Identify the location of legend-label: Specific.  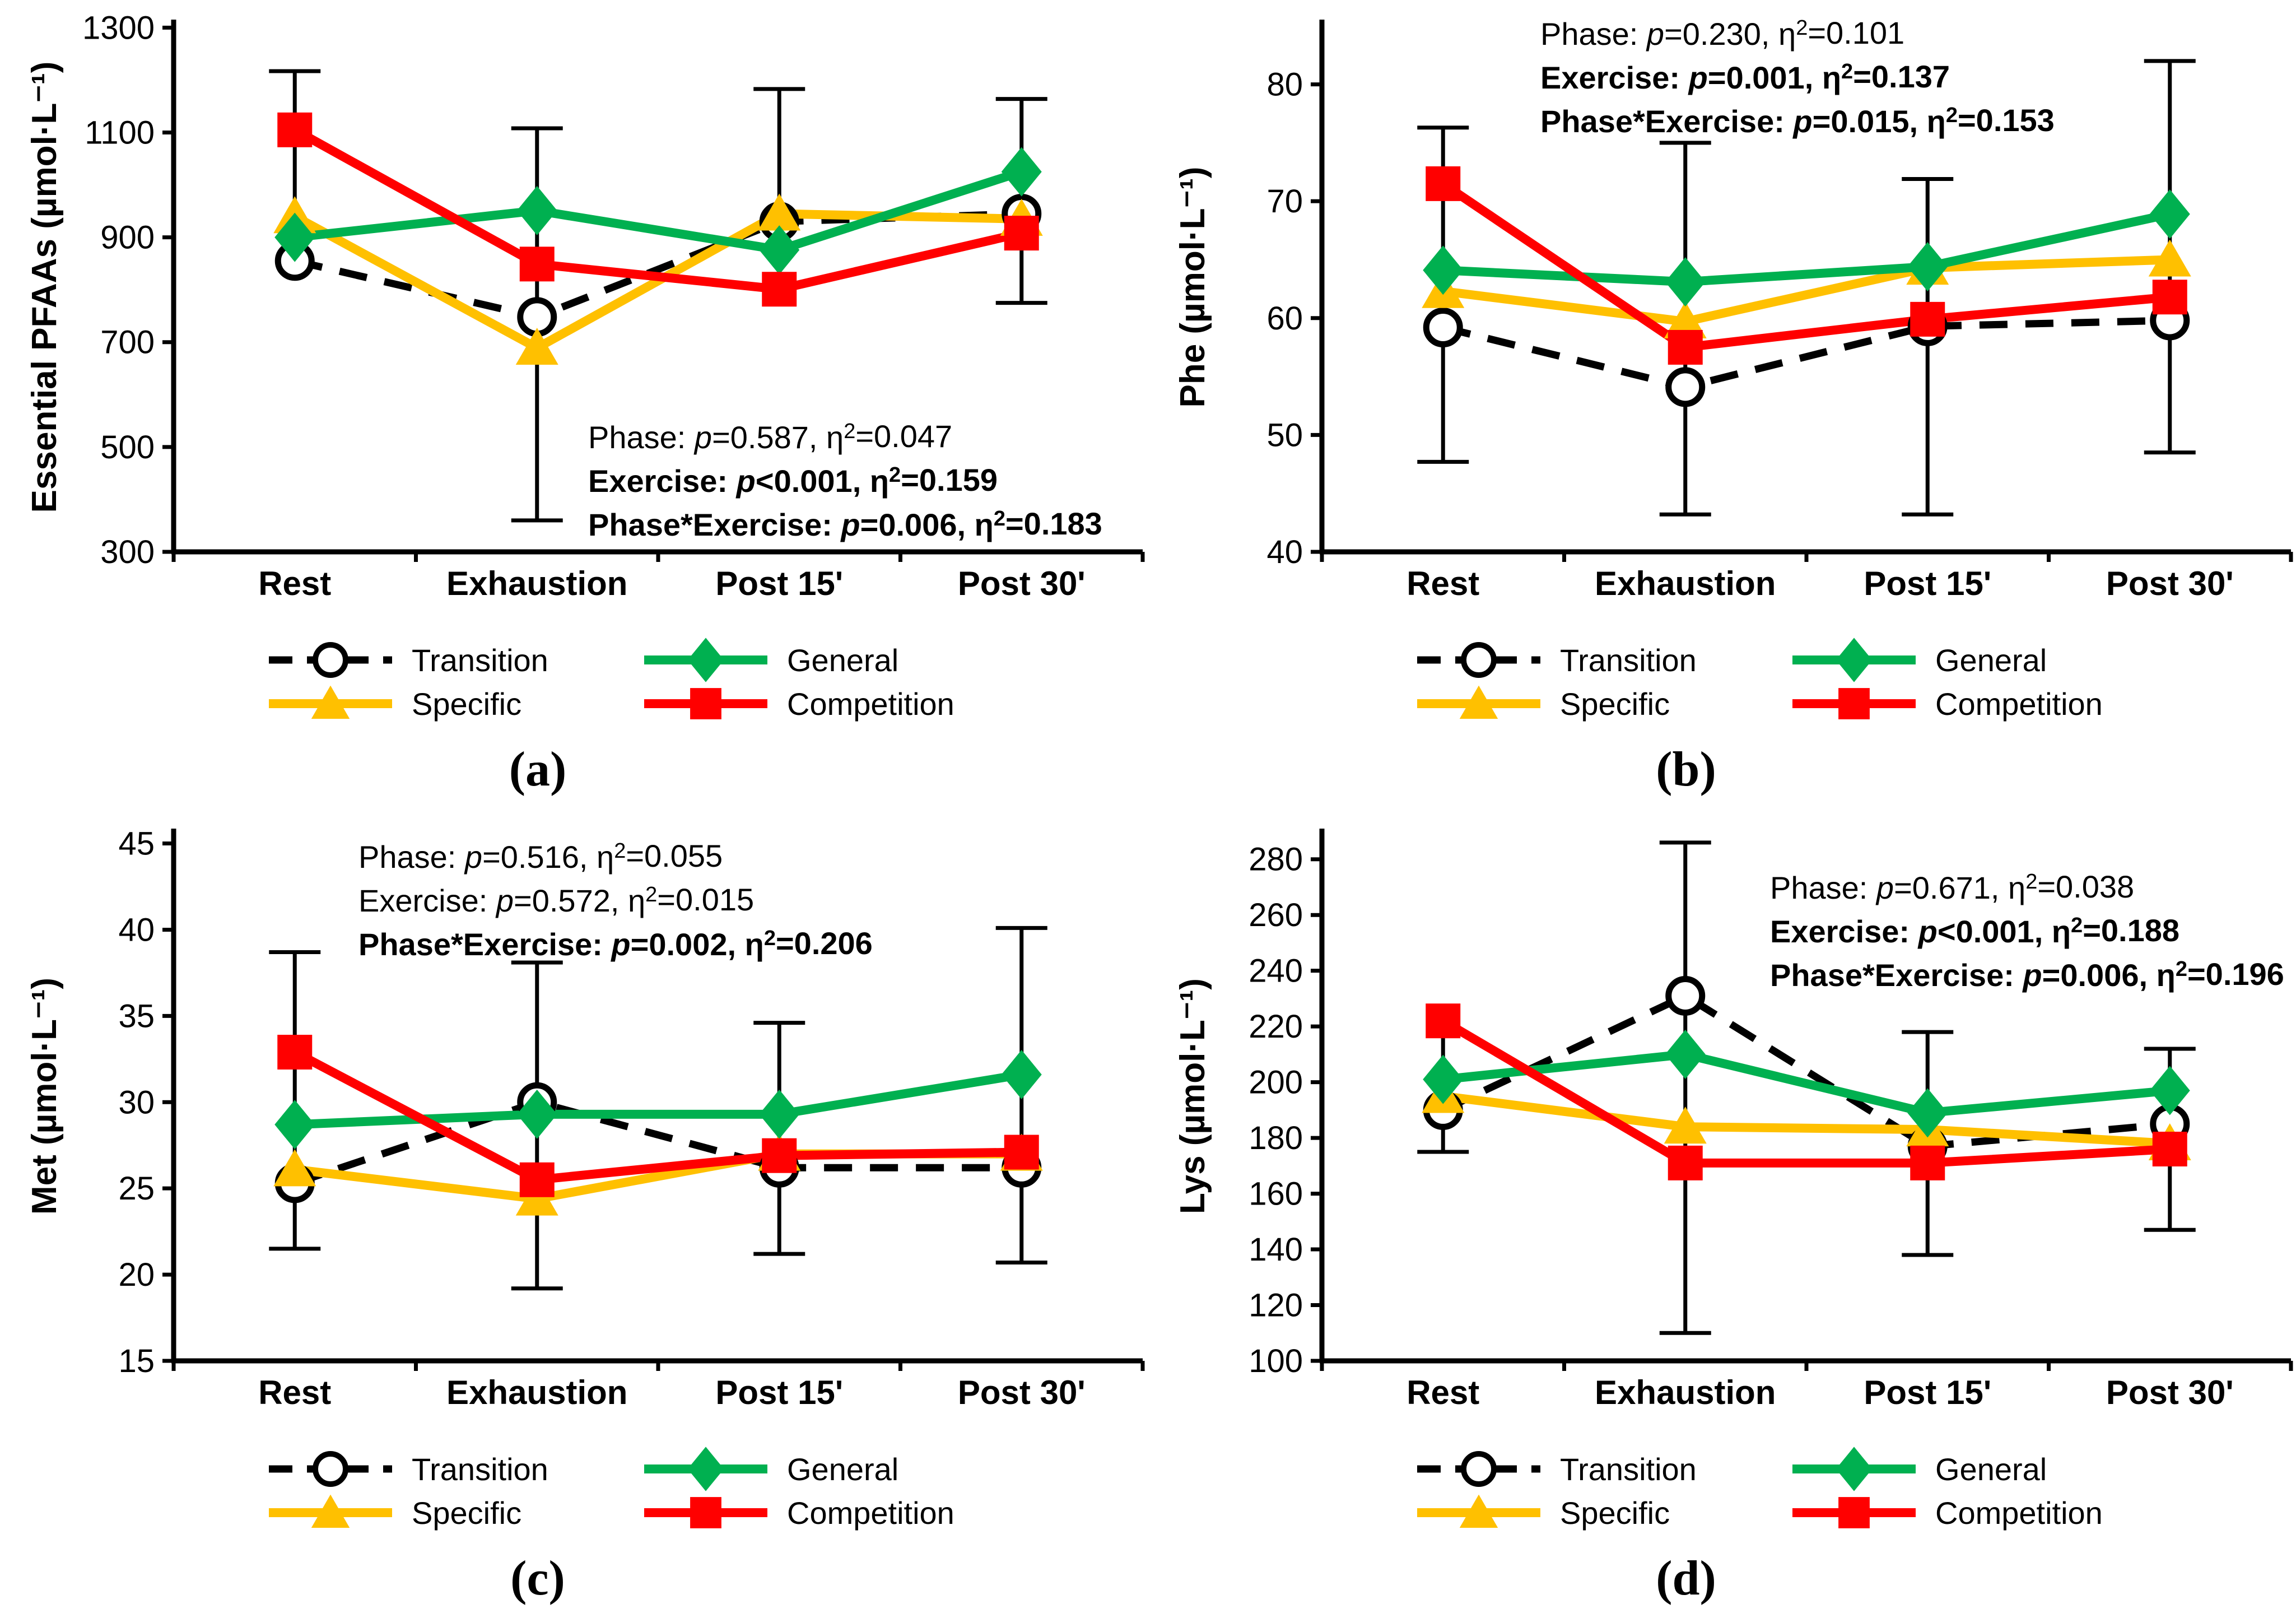
(467, 704).